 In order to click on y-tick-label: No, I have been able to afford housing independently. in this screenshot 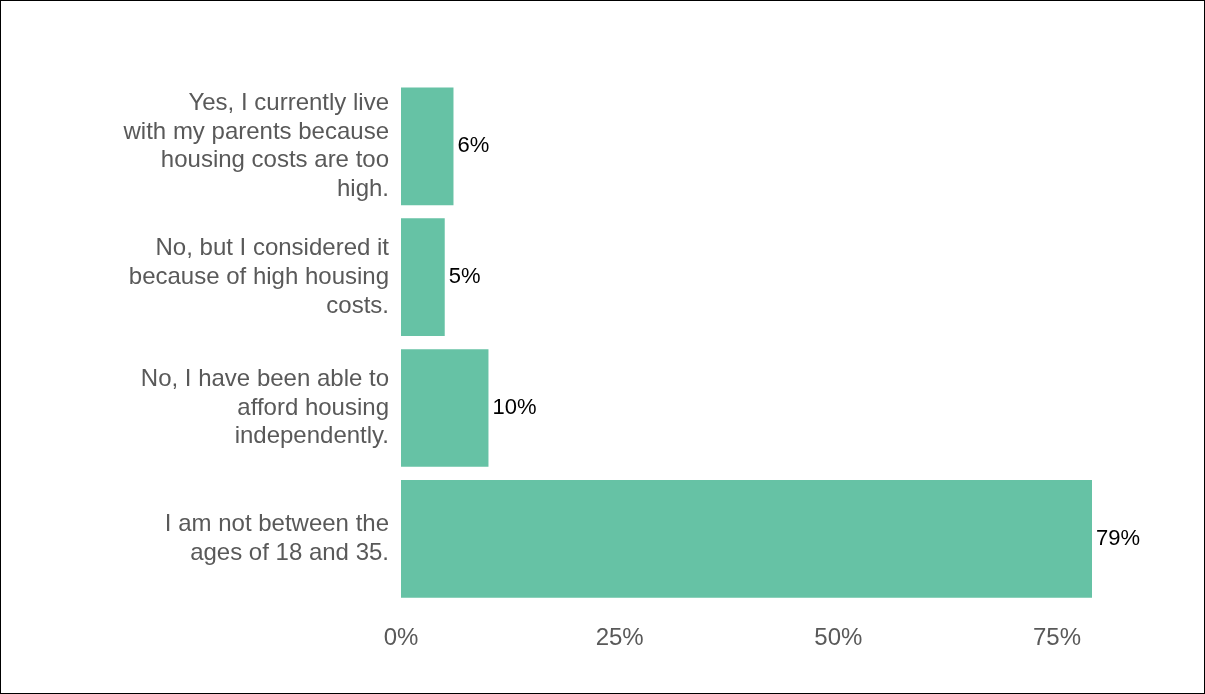, I will do `click(264, 406)`.